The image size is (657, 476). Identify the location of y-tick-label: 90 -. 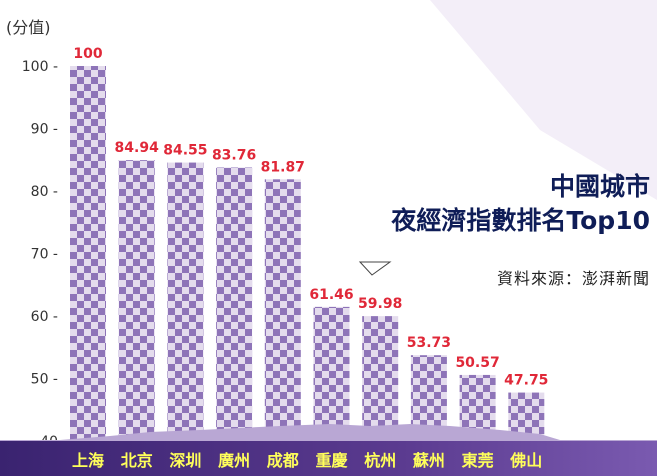
(44, 130).